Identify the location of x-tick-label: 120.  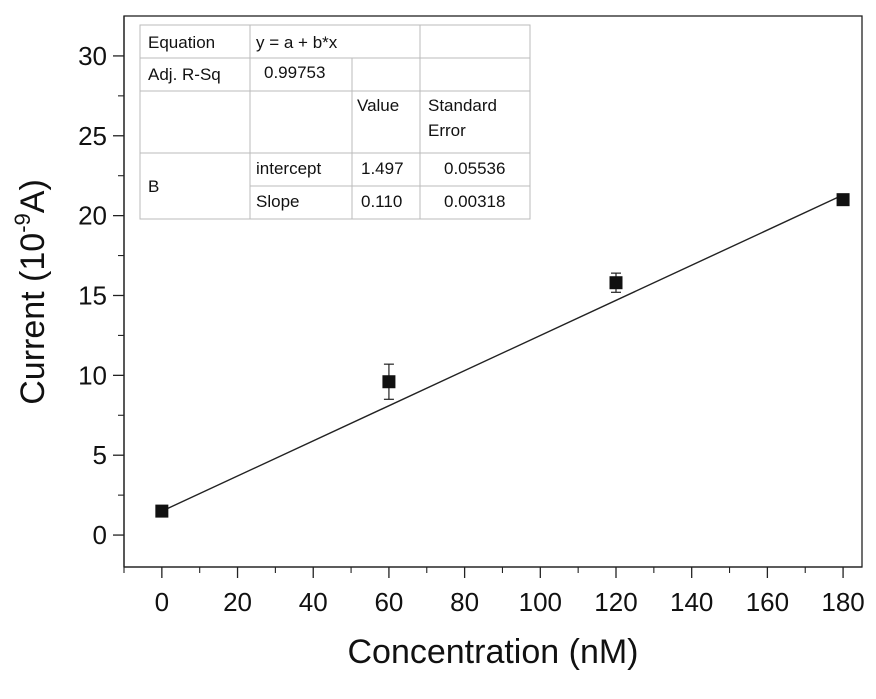
(615, 602).